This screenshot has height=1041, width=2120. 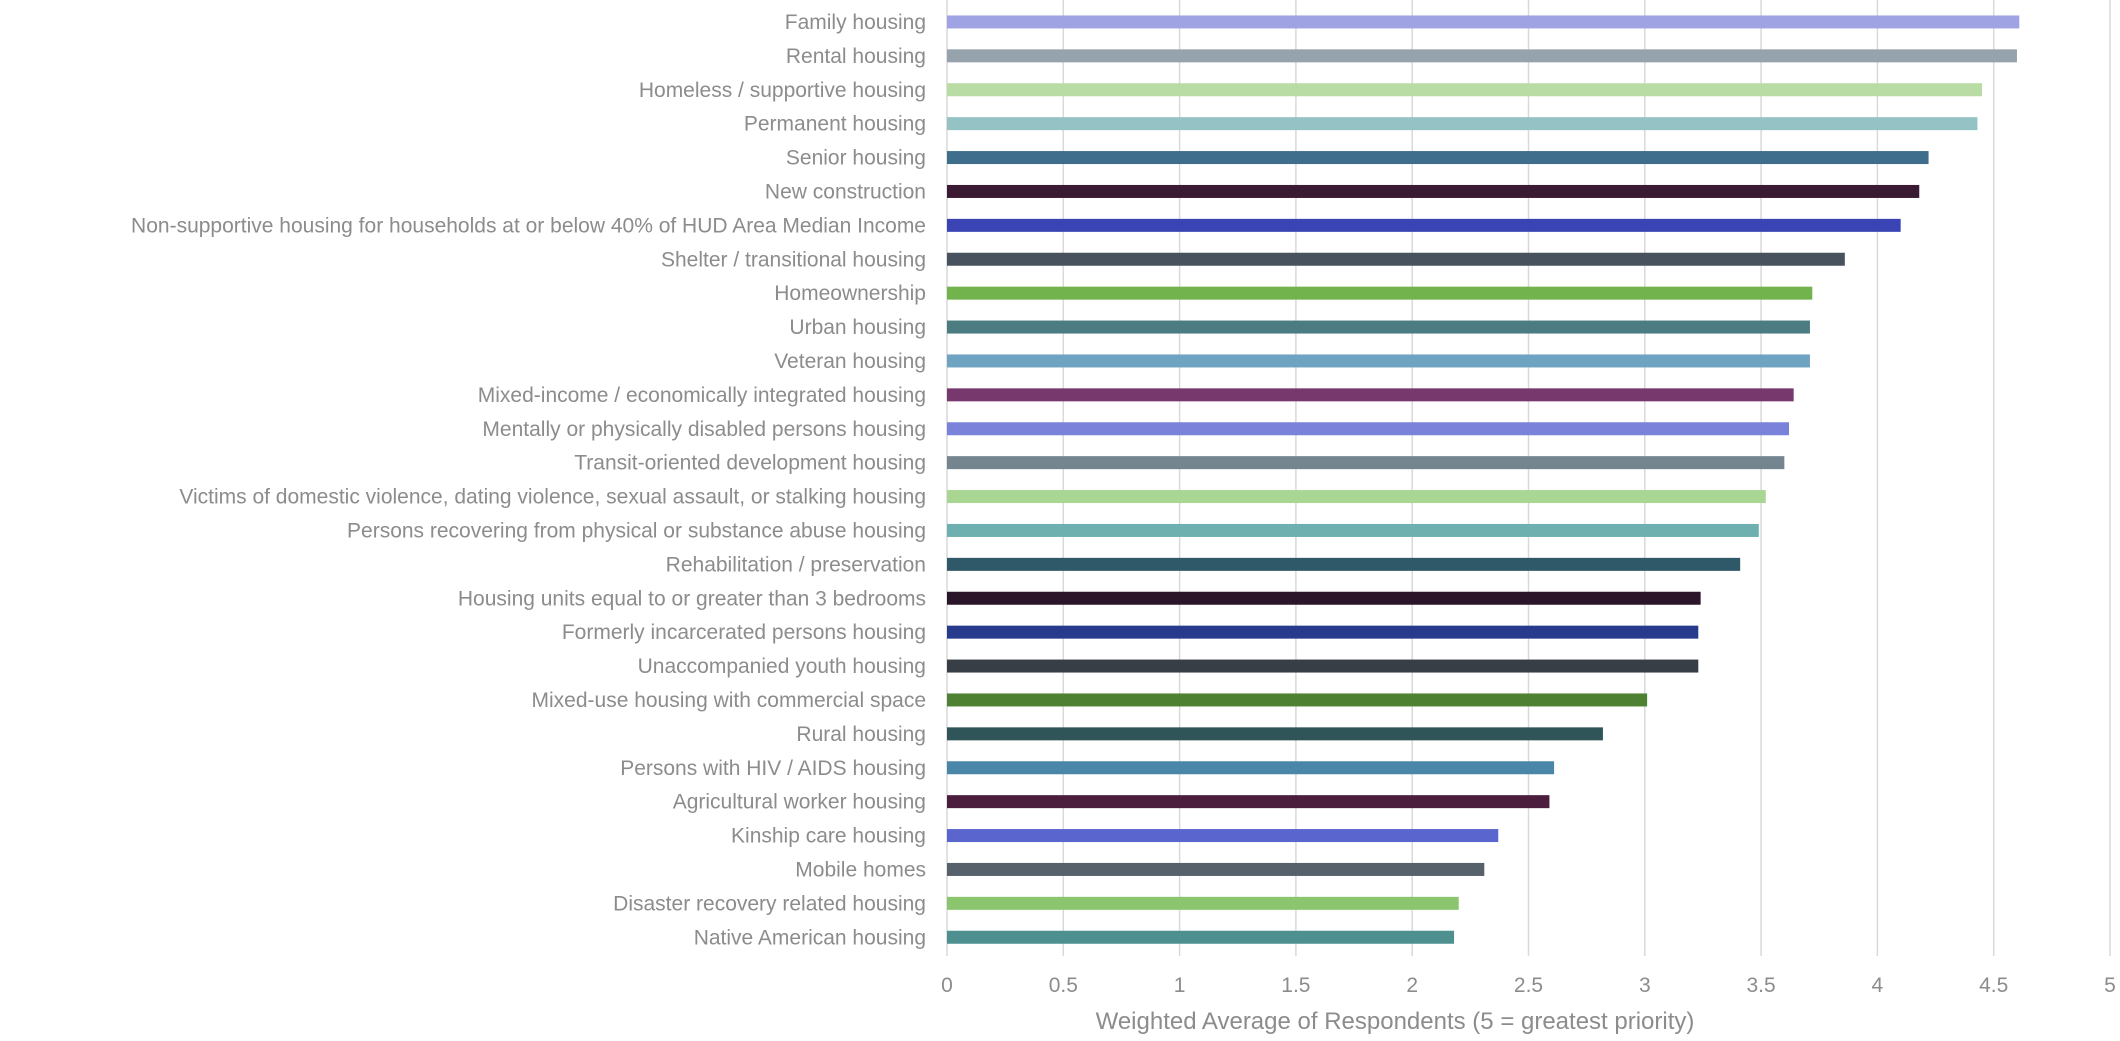 I want to click on x-tick-label: 3.5, so click(x=1760, y=985).